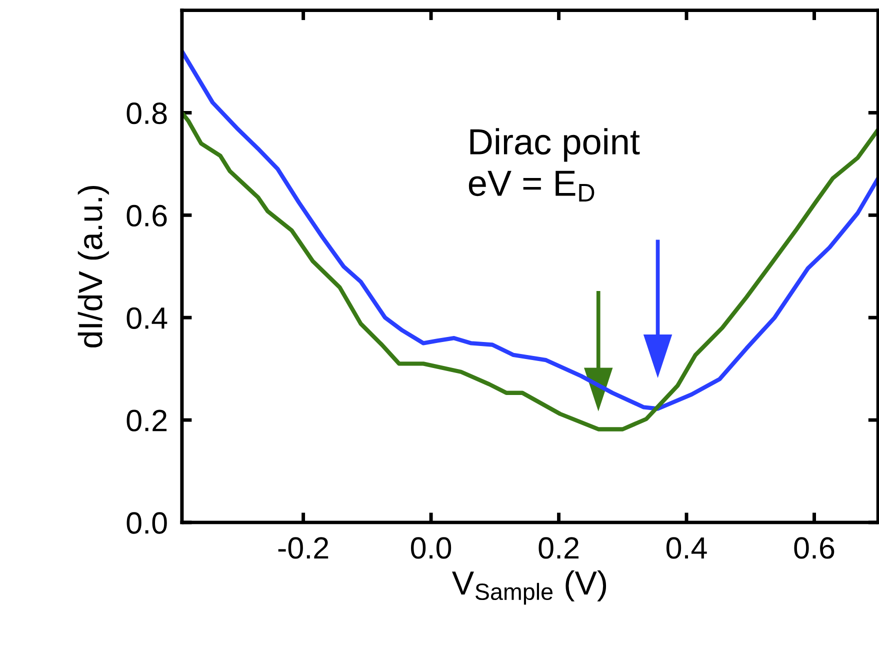 This screenshot has width=879, height=645. What do you see at coordinates (431, 548) in the screenshot?
I see `x-tick-label: 0.0` at bounding box center [431, 548].